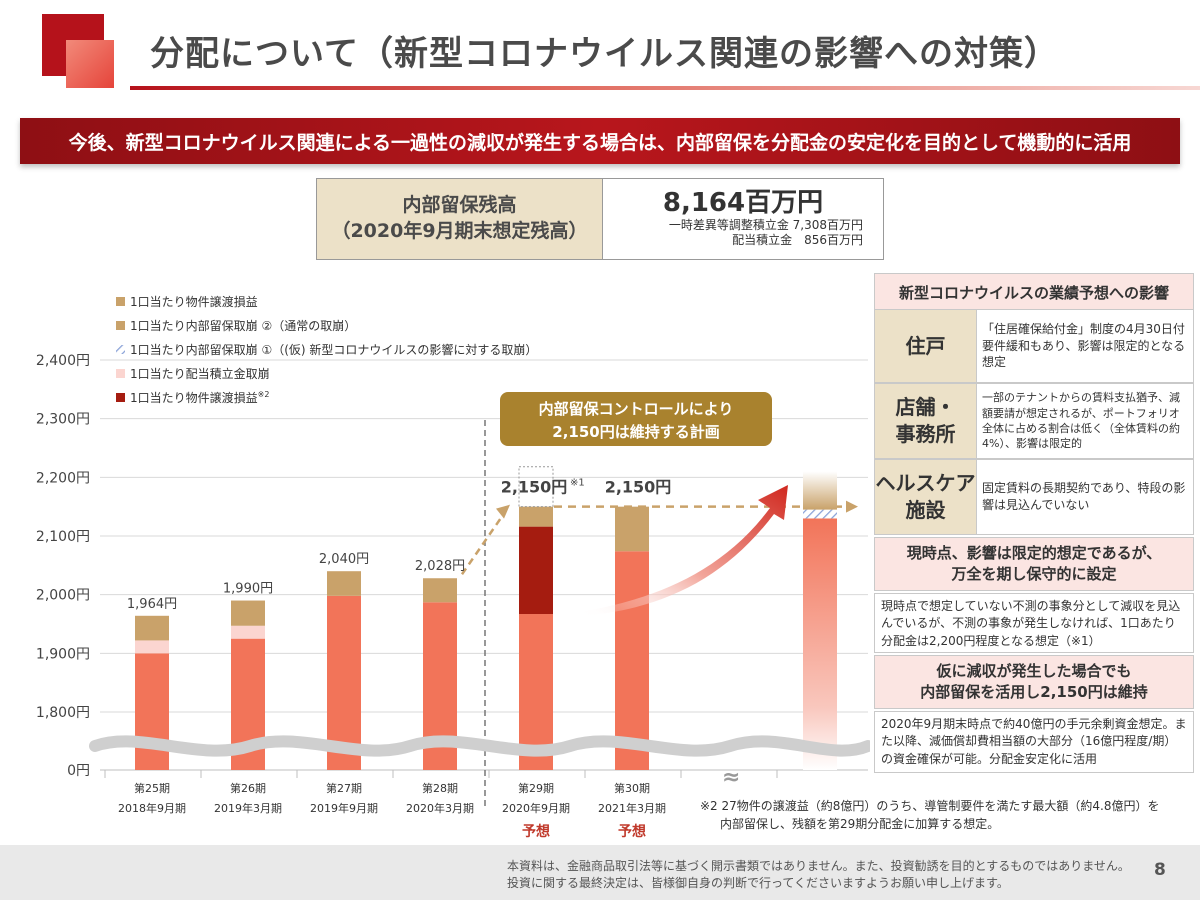 The image size is (1200, 900). I want to click on decline-heading-line1: 仮に減収が発生した場合でも, so click(1034, 671).